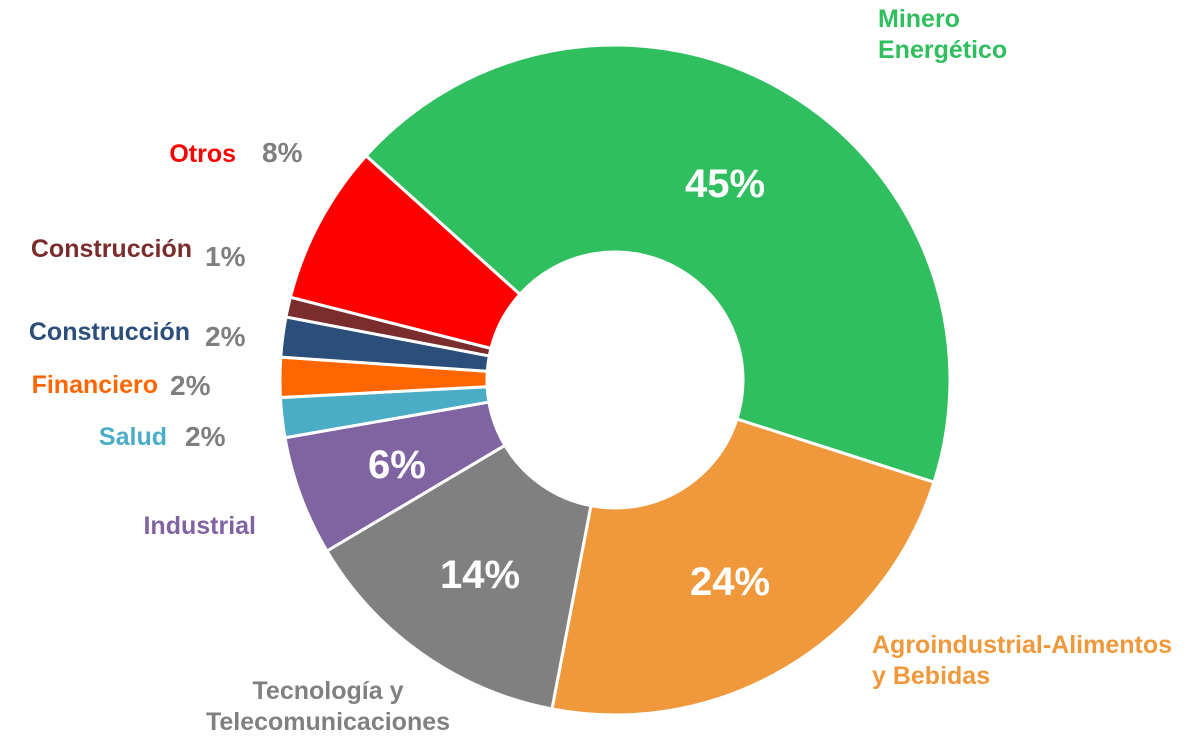 Image resolution: width=1203 pixels, height=750 pixels. Describe the element at coordinates (202, 154) in the screenshot. I see `category-label: Otros` at that location.